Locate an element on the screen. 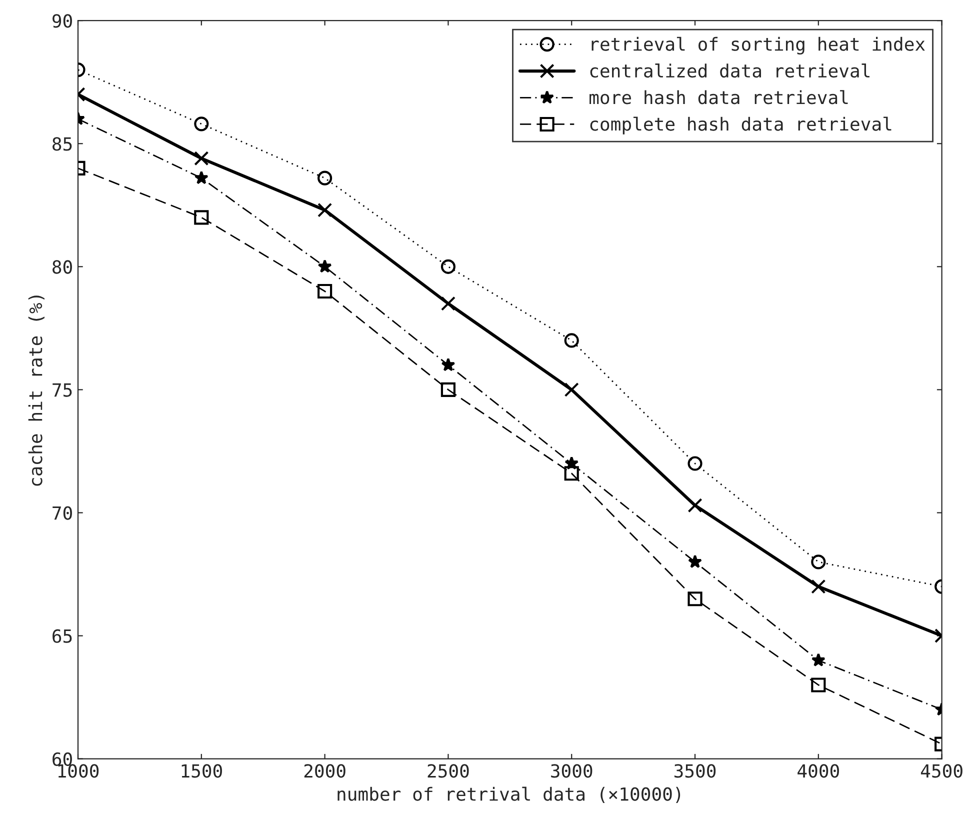  y-tick-label: 80 is located at coordinates (62, 267).